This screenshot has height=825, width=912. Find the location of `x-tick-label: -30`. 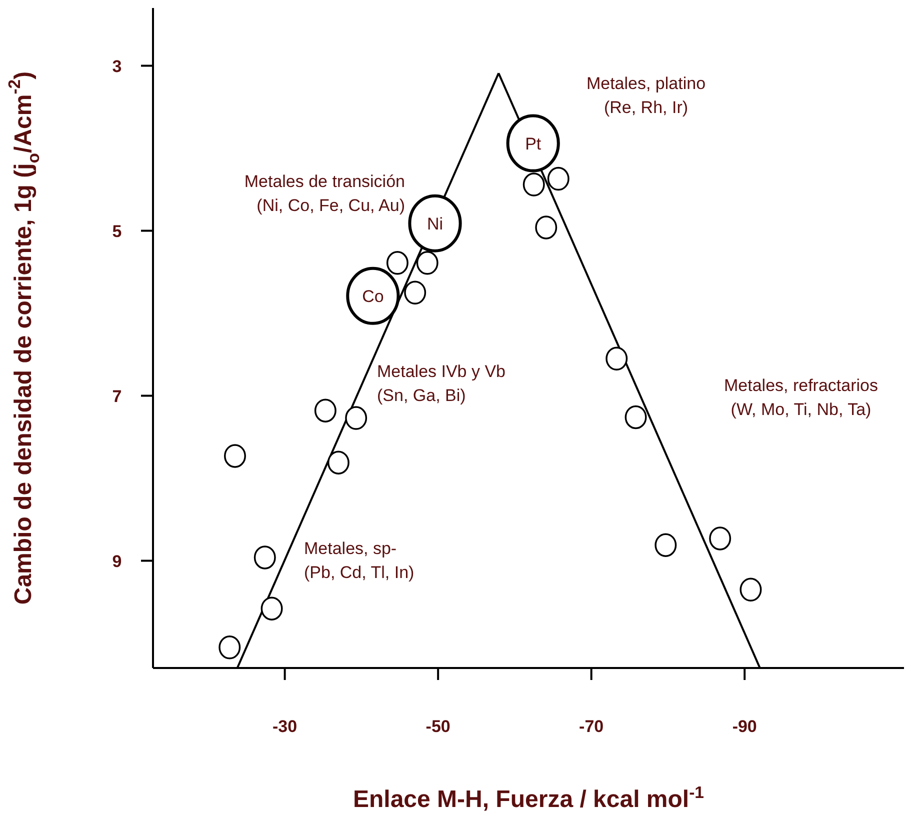

x-tick-label: -30 is located at coordinates (285, 726).